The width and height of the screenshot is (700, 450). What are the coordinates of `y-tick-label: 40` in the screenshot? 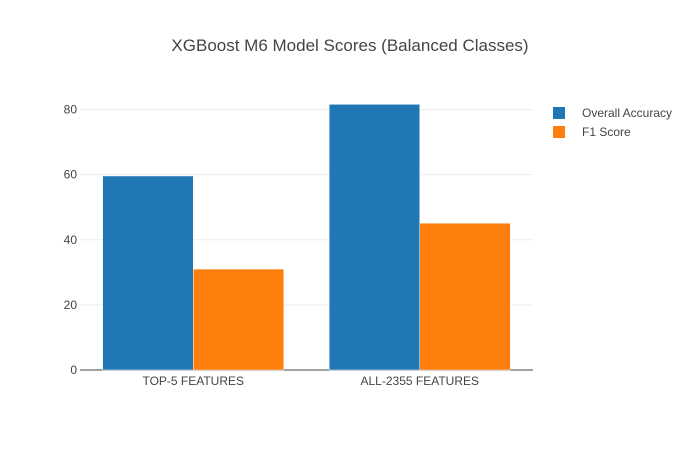 It's located at (71, 240).